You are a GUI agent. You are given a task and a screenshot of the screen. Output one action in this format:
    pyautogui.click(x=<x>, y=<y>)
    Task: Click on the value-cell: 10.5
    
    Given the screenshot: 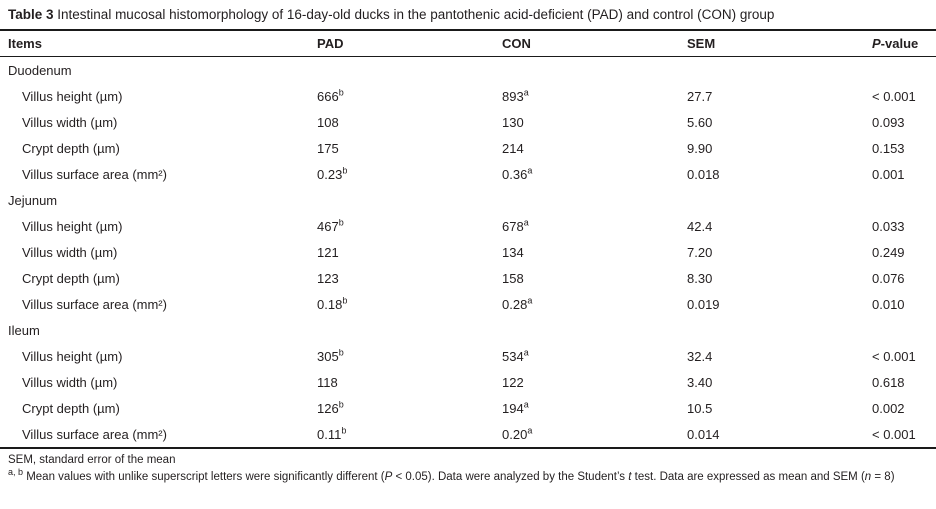 What is the action you would take?
    pyautogui.click(x=700, y=408)
    